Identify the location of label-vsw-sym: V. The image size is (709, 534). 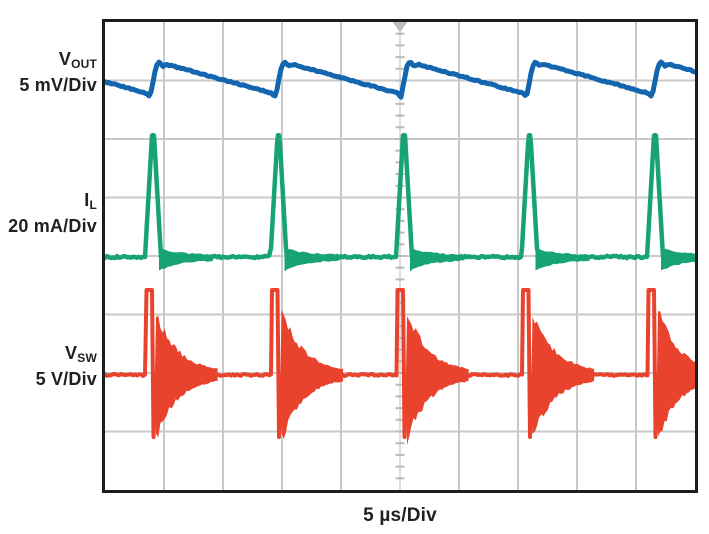
(71, 353).